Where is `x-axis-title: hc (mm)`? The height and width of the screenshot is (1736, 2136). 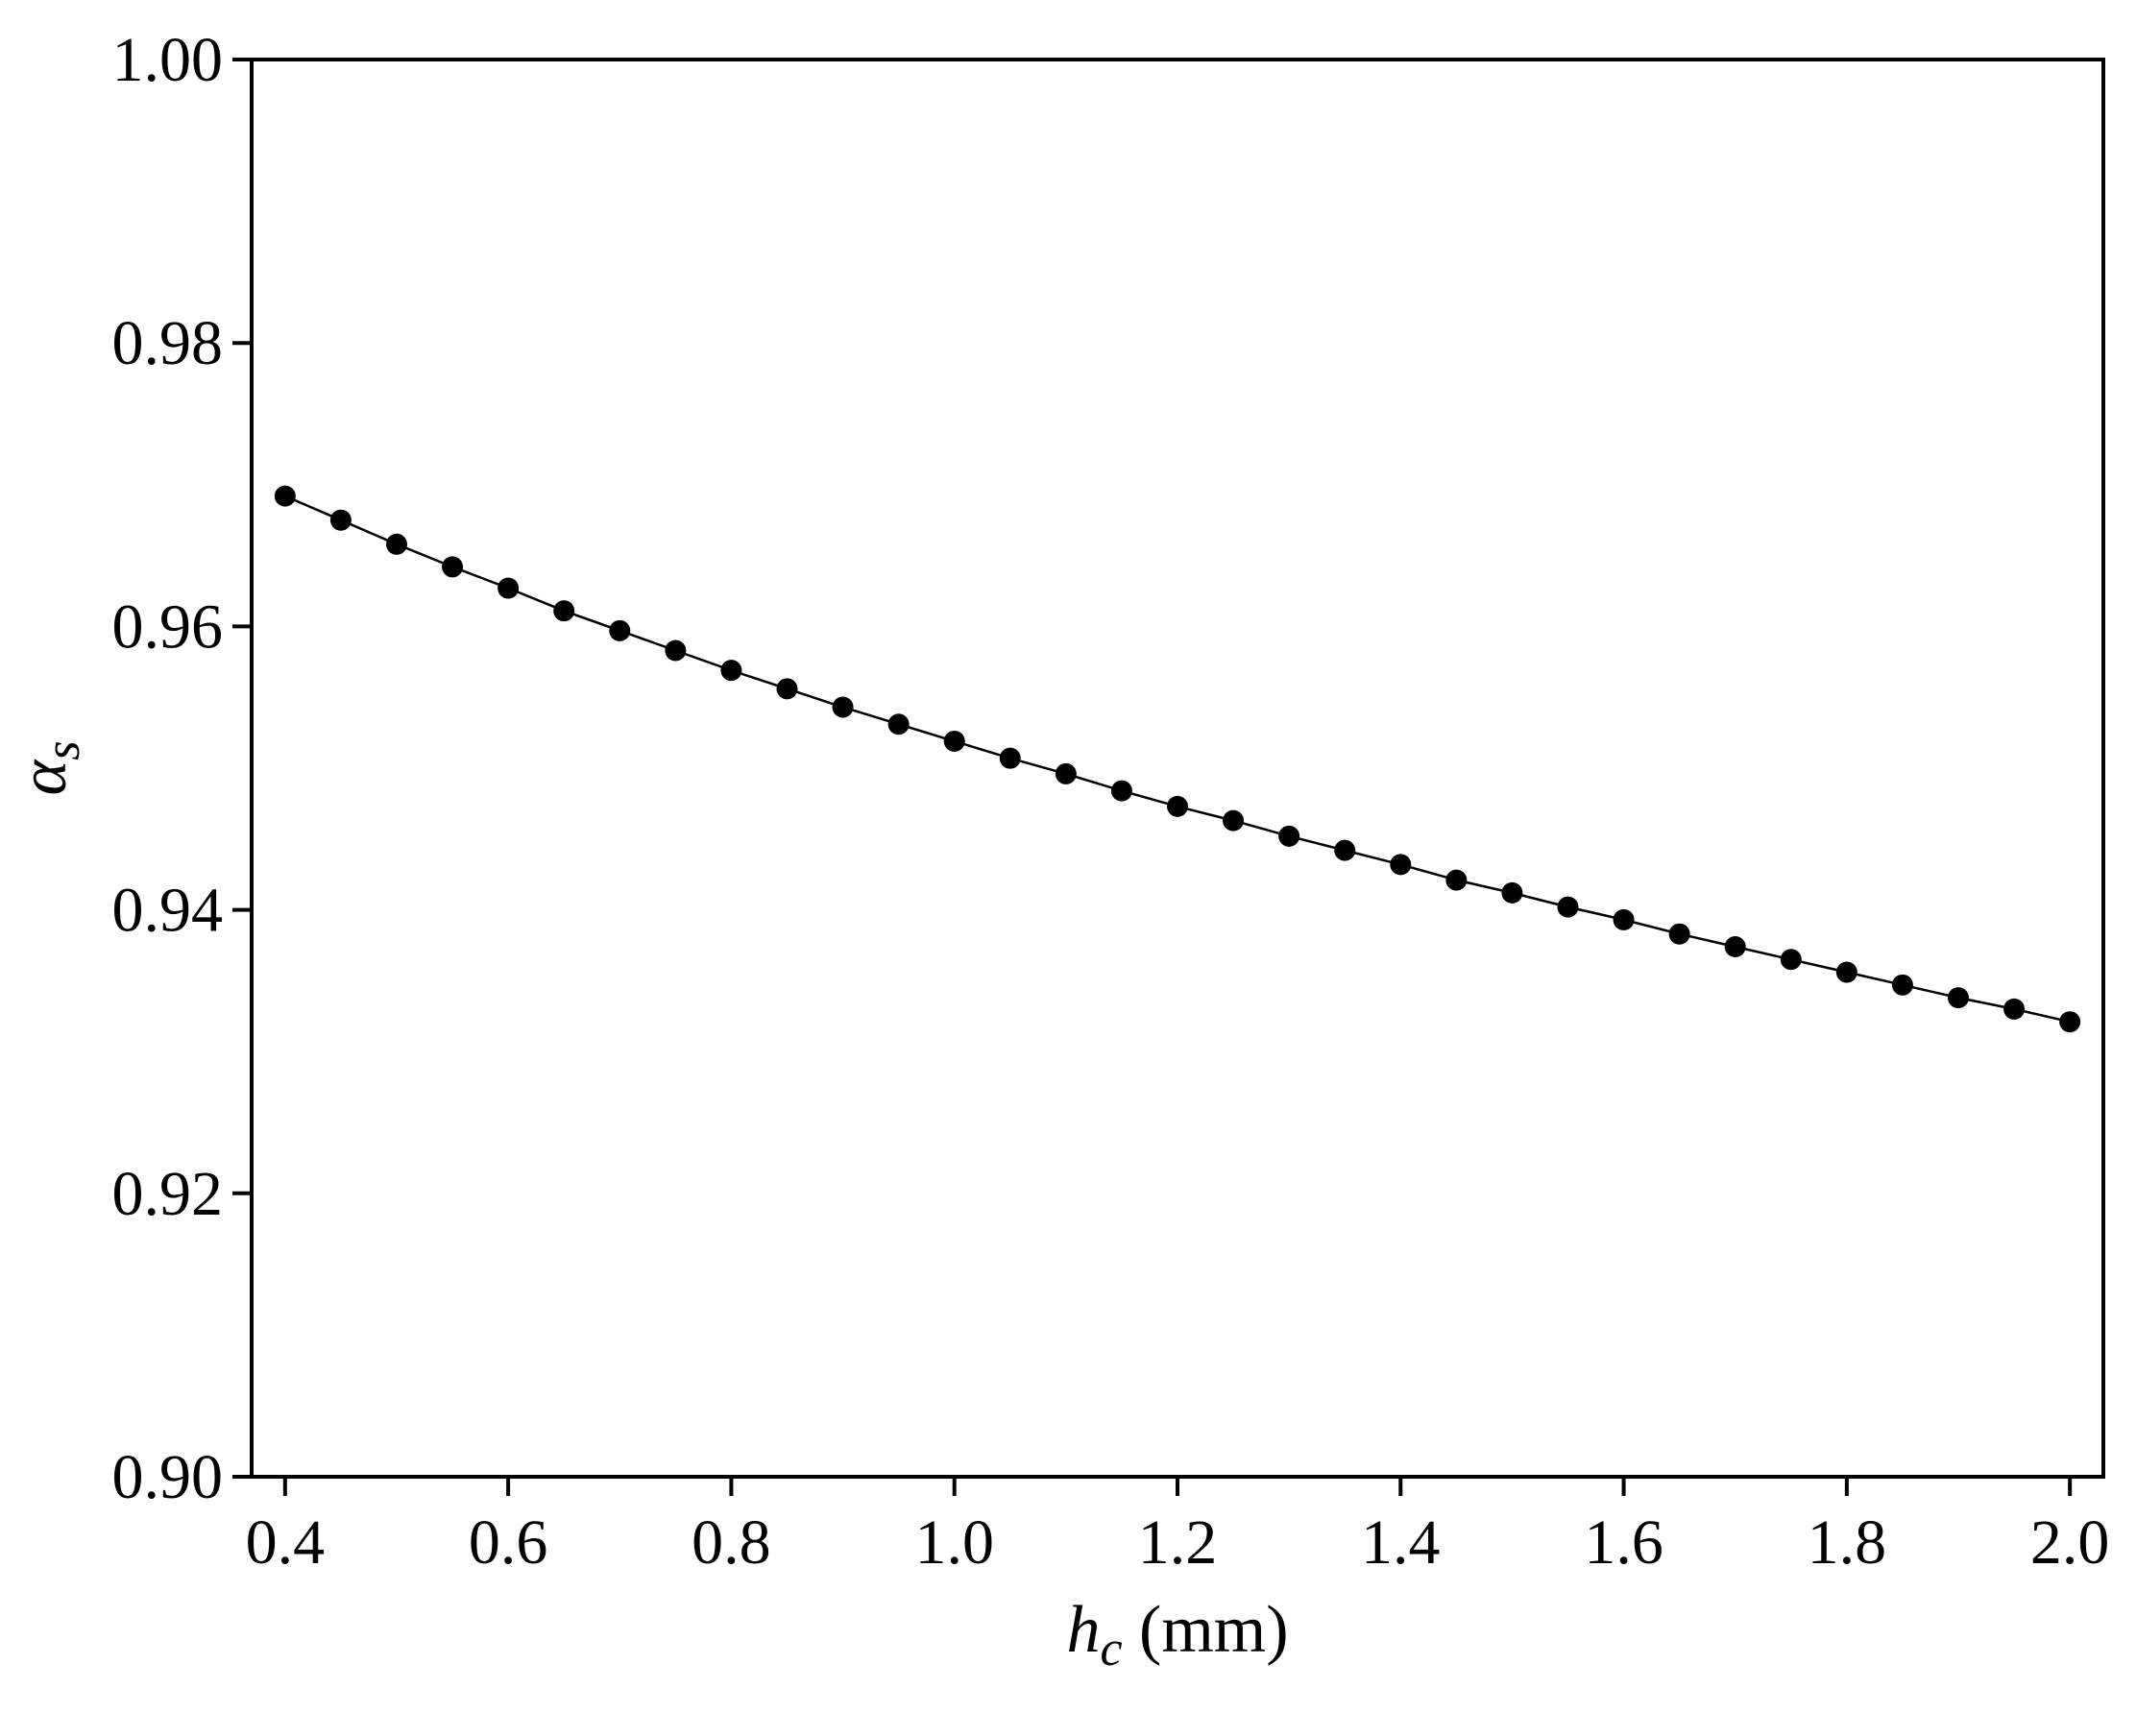 x-axis-title: hc (mm) is located at coordinates (1177, 1634).